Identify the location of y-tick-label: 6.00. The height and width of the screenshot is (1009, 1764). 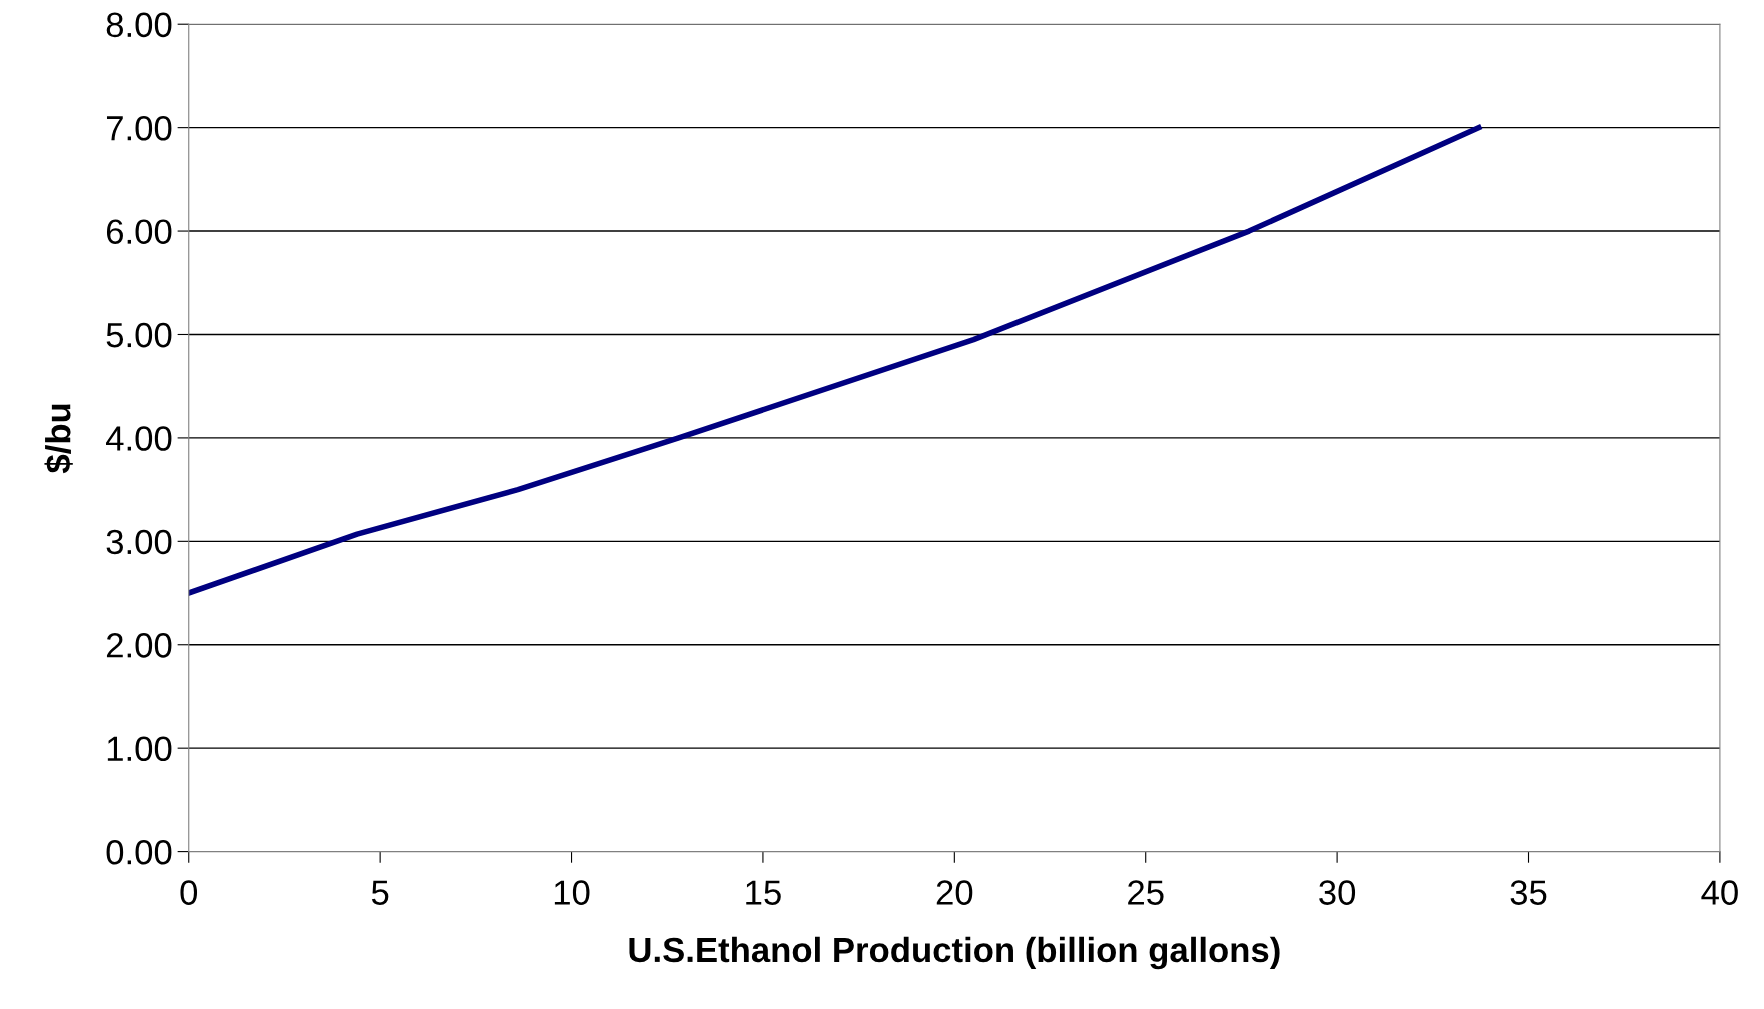
(139, 231).